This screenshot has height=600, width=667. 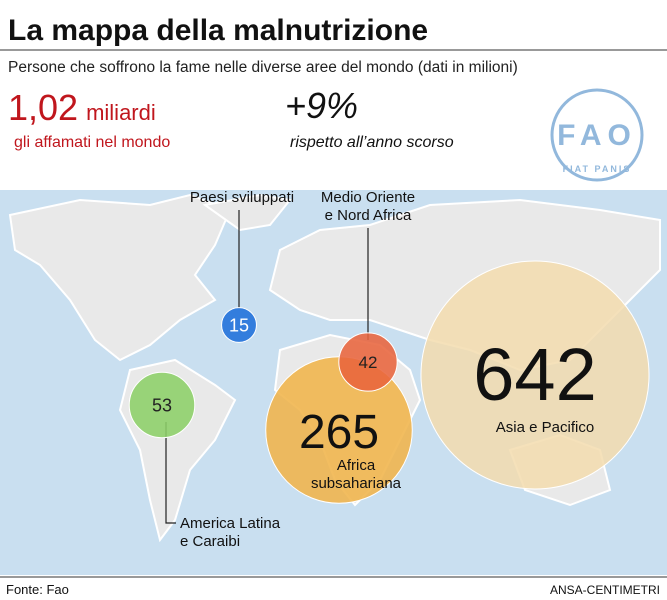 I want to click on leader-line, so click(x=170, y=473).